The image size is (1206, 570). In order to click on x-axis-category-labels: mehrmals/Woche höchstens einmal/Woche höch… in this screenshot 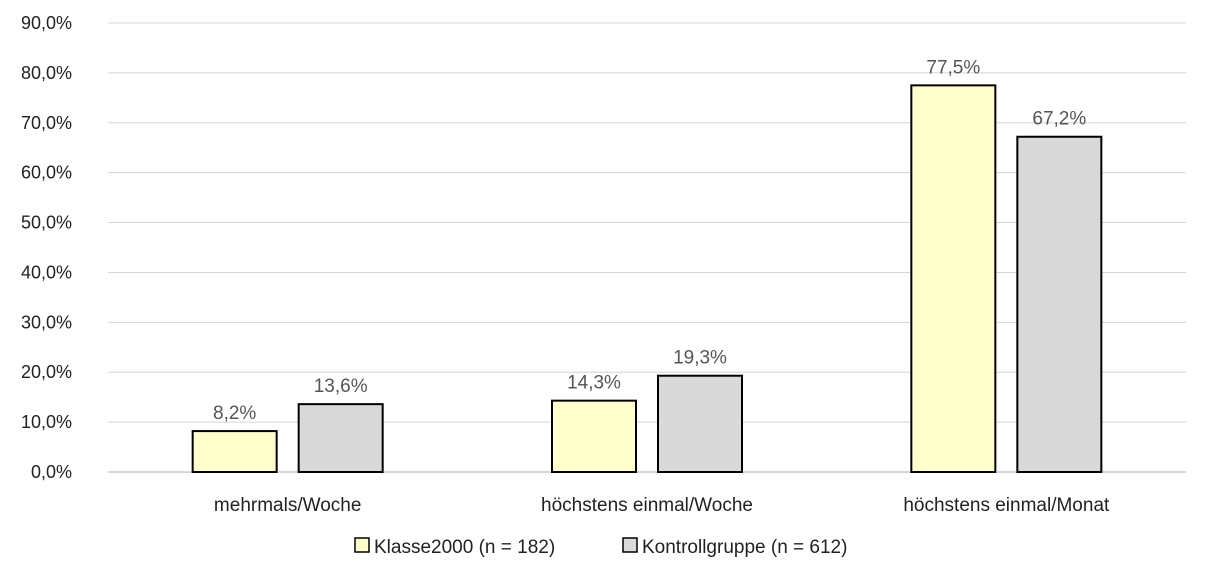, I will do `click(662, 505)`.